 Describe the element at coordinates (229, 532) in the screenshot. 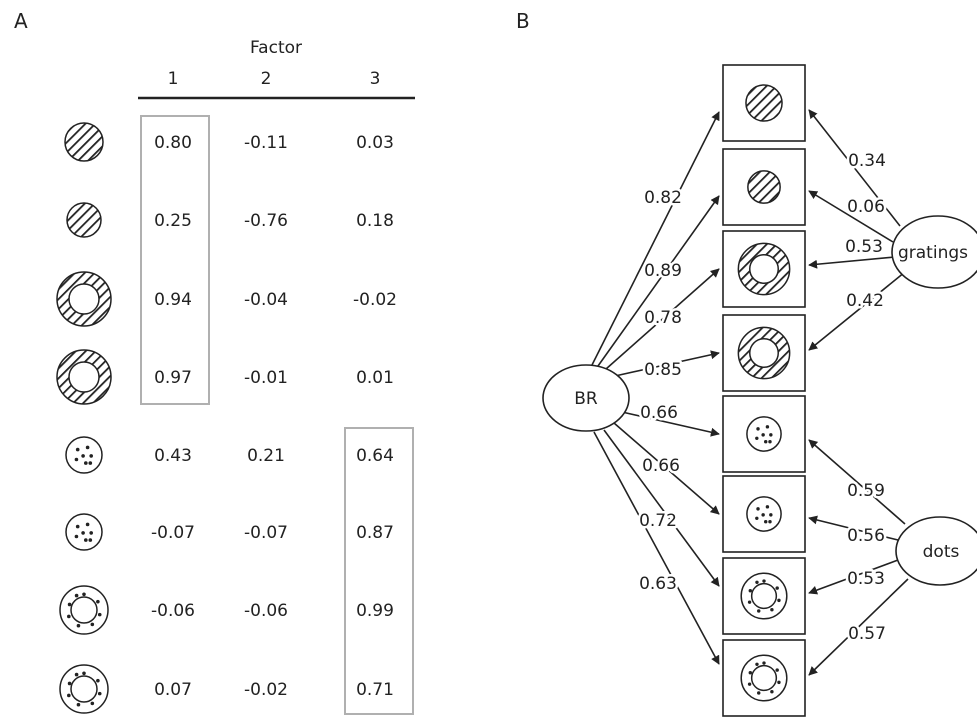

I see `table-row: -0.07 -0.07 0.87` at that location.